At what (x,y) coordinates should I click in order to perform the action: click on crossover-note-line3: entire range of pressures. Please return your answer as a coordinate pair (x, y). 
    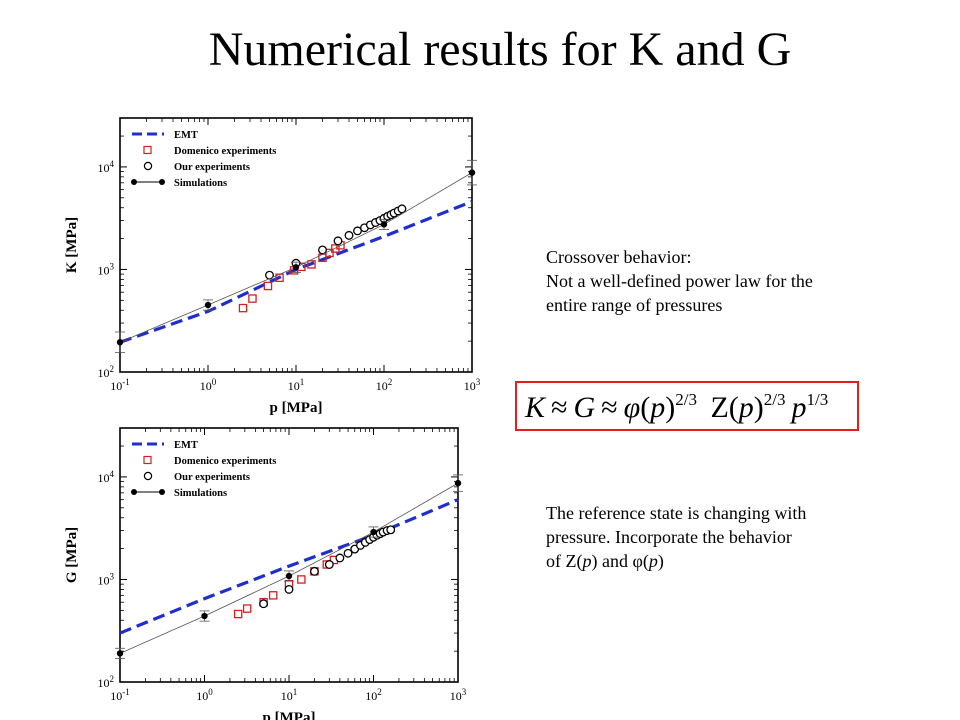
    Looking at the image, I should click on (634, 305).